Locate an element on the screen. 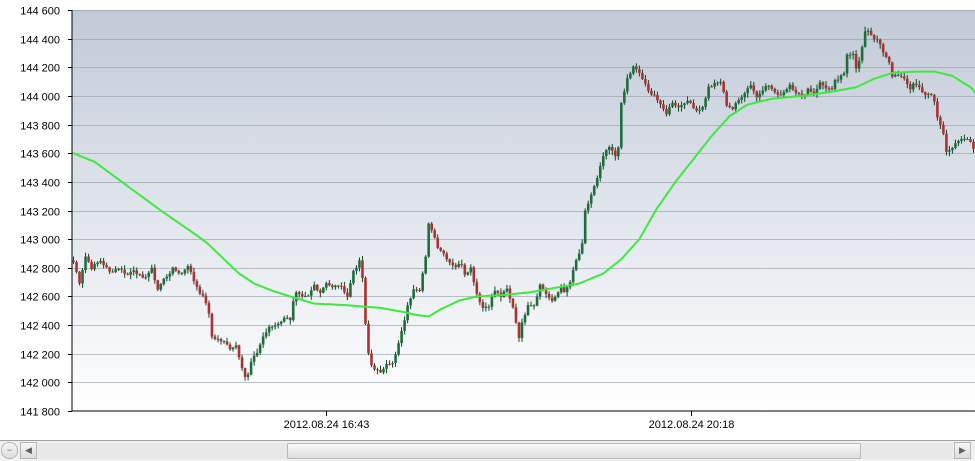 This screenshot has height=461, width=975. horizontal-scrollbar: − ◀ ▶ is located at coordinates (487, 450).